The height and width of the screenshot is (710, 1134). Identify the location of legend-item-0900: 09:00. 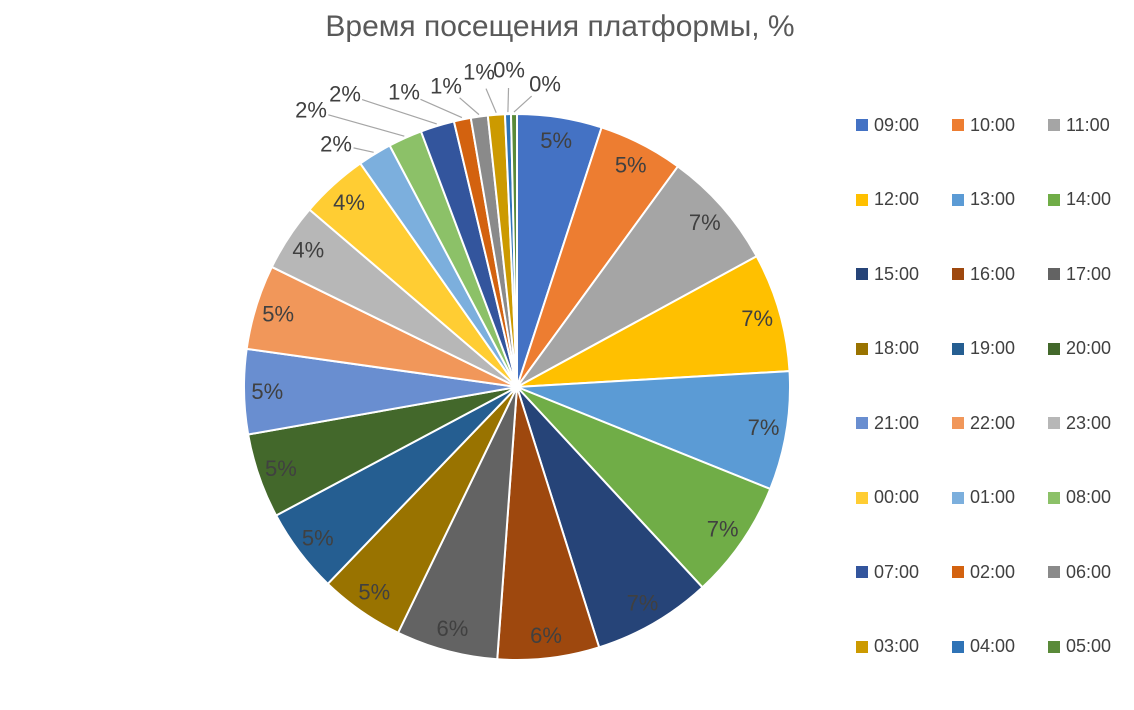
(904, 125).